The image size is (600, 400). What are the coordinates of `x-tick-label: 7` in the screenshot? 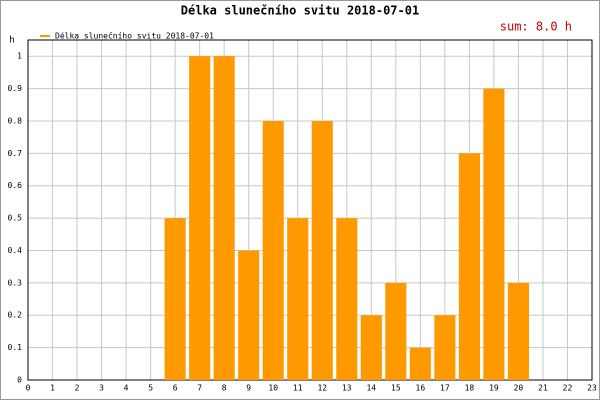 It's located at (199, 388).